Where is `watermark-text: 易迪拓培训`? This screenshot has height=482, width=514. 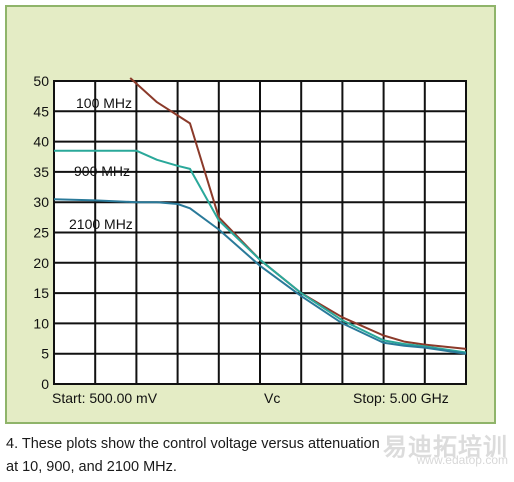
watermark-text: 易迪拓培训 is located at coordinates (445, 447).